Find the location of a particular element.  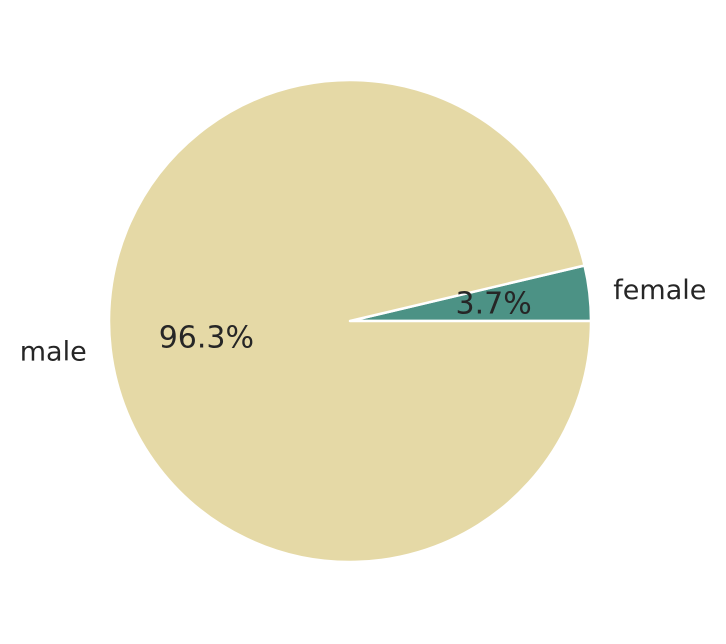

slice-percent-female: 3.7% is located at coordinates (494, 304).